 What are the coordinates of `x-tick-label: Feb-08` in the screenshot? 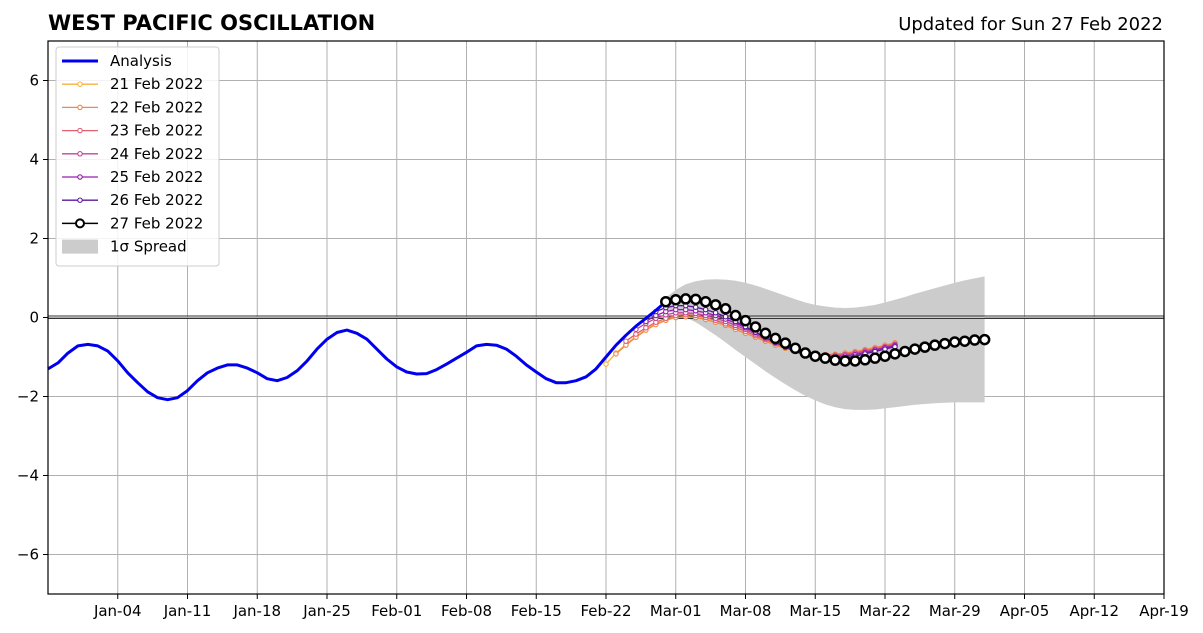 It's located at (466, 611).